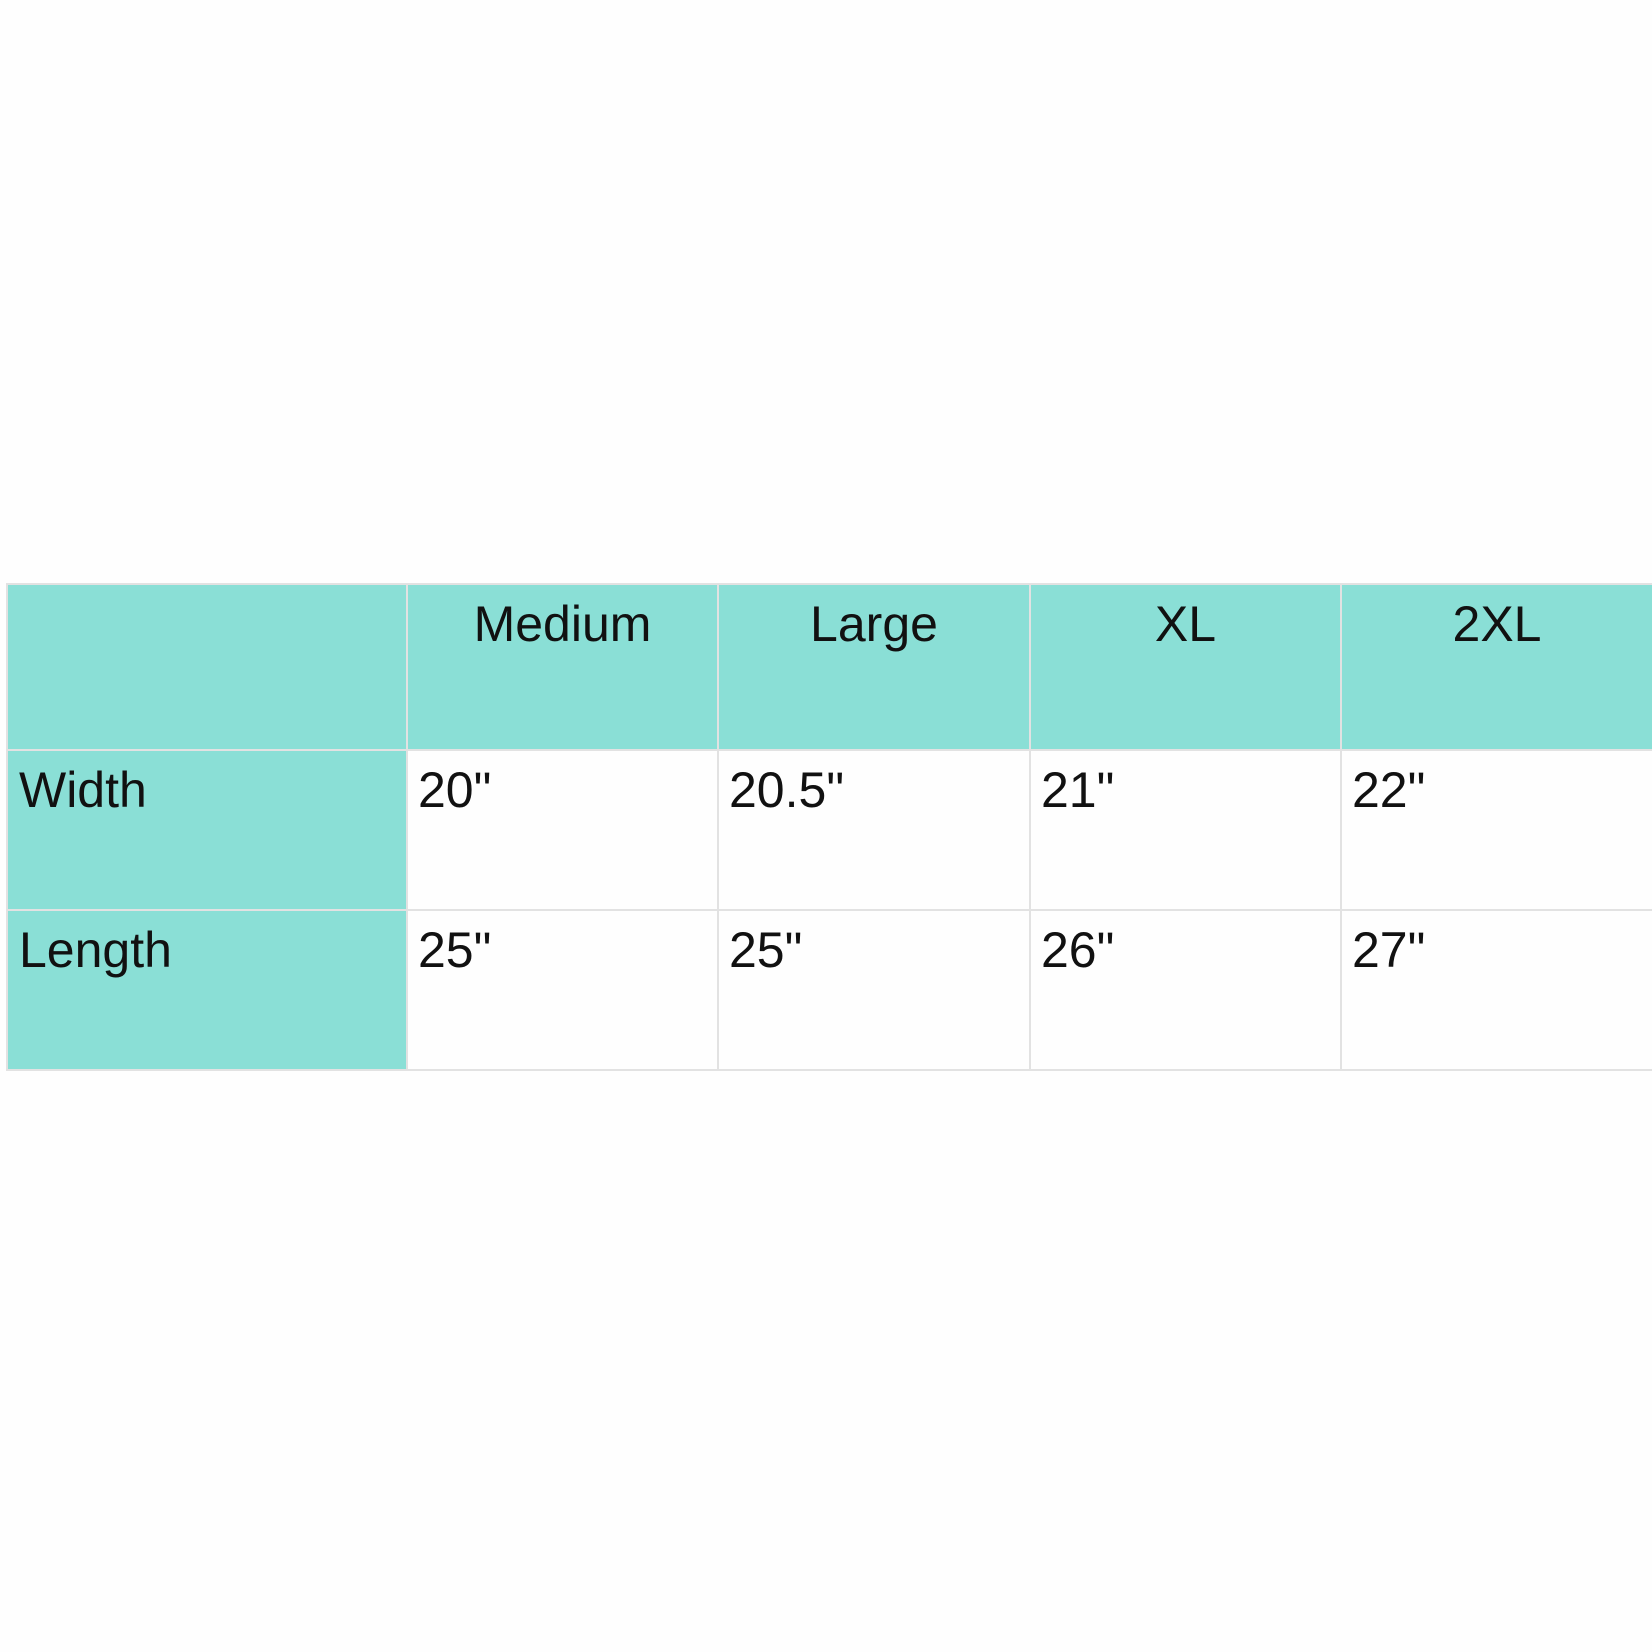 Image resolution: width=1652 pixels, height=1652 pixels. I want to click on header-row: Medium Large XL 2XL, so click(829, 667).